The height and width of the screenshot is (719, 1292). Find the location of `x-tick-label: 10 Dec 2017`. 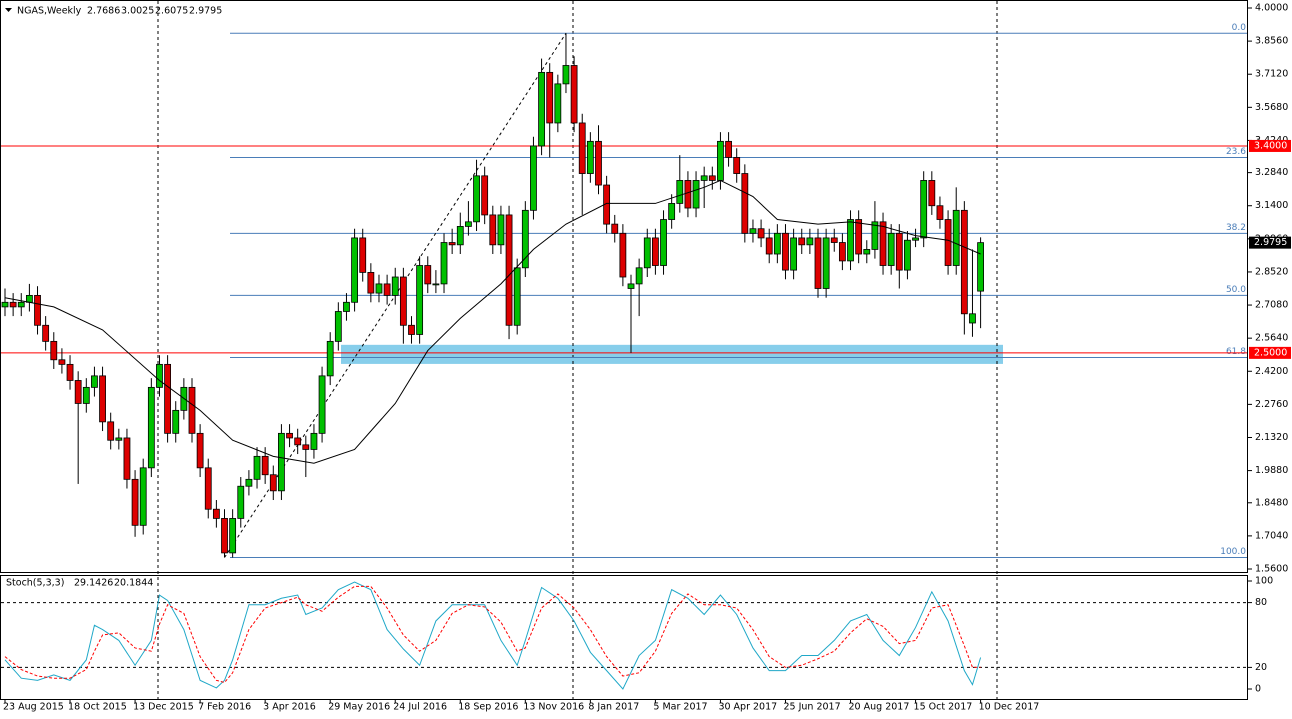

x-tick-label: 10 Dec 2017 is located at coordinates (1009, 707).